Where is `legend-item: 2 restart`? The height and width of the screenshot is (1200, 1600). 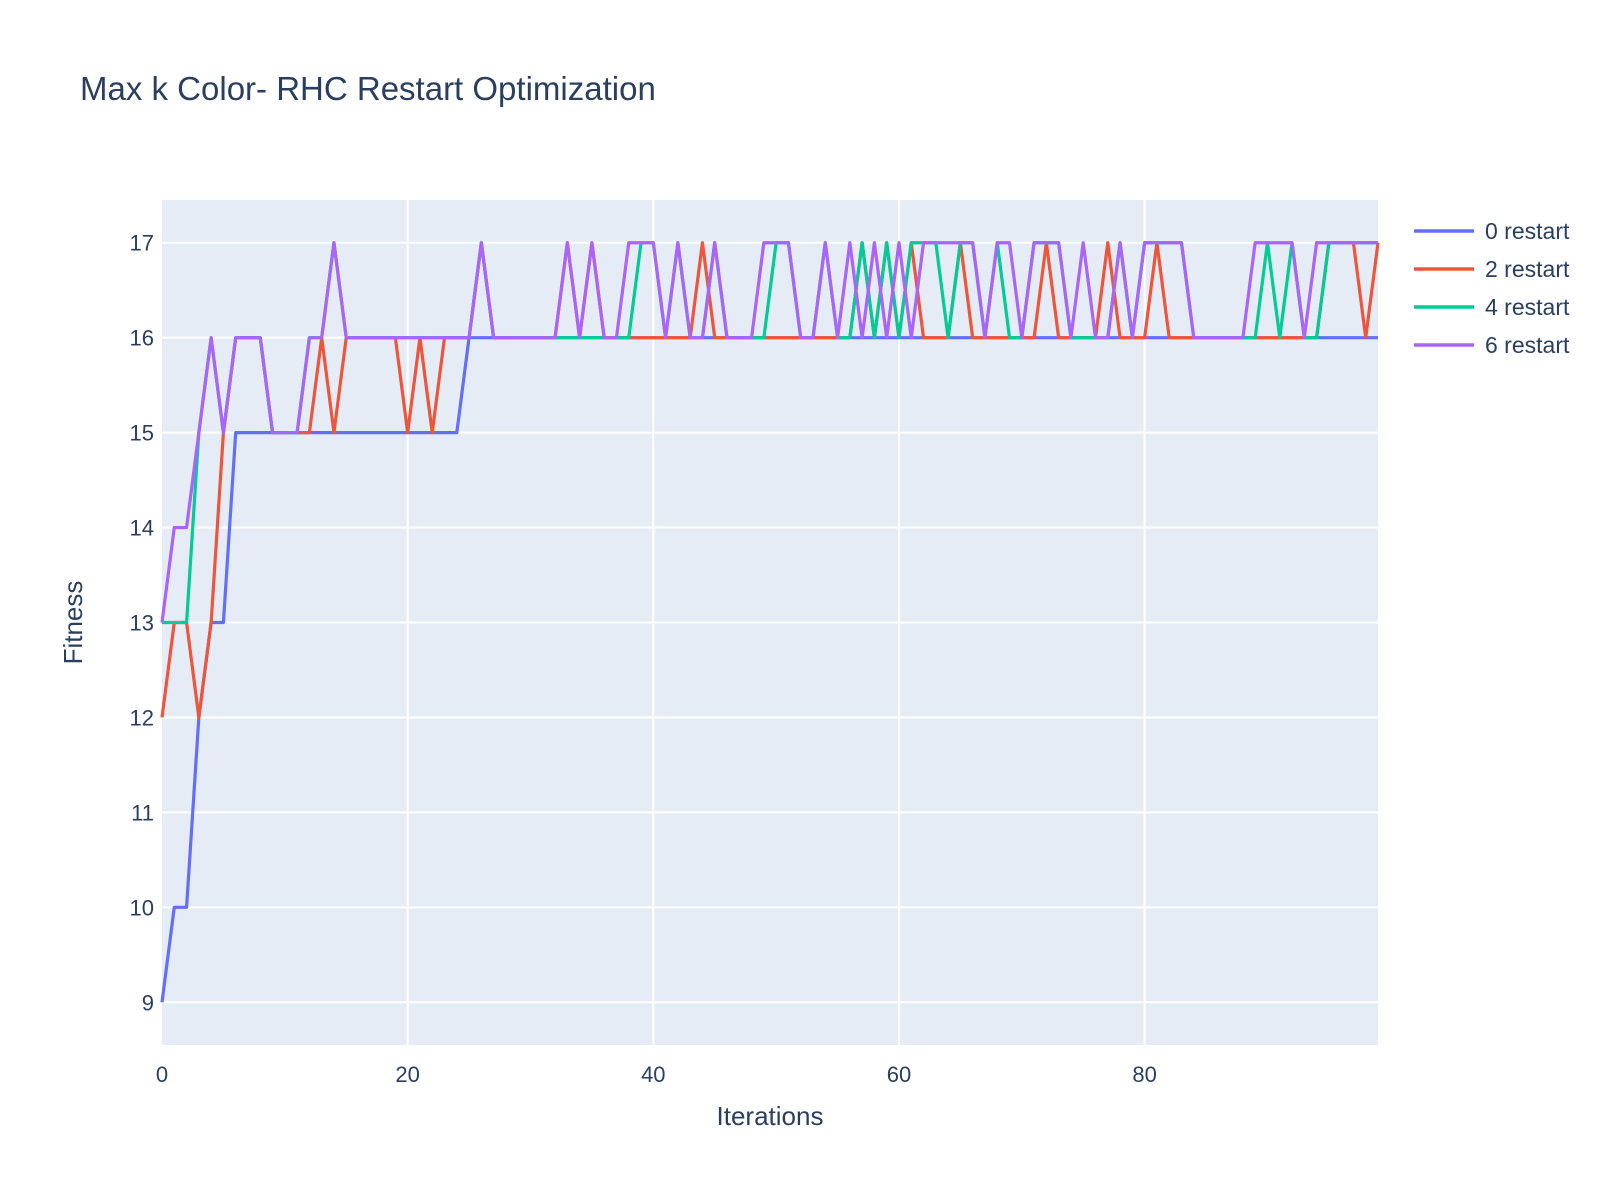 legend-item: 2 restart is located at coordinates (1492, 269).